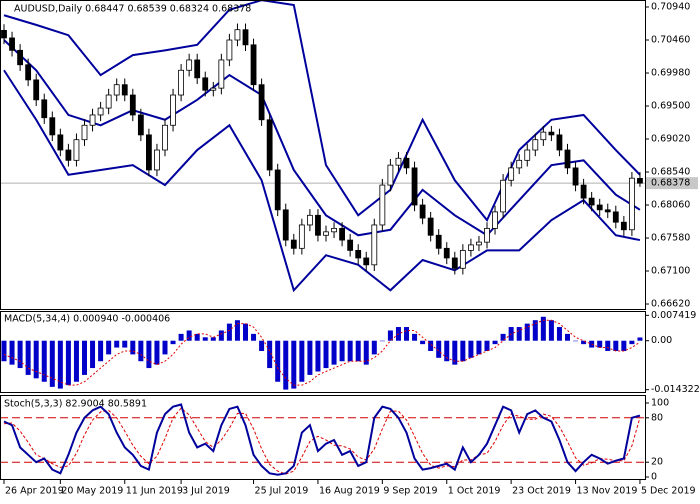 The width and height of the screenshot is (700, 504). What do you see at coordinates (154, 491) in the screenshot?
I see `x-tick-label: 11 Jun 2019` at bounding box center [154, 491].